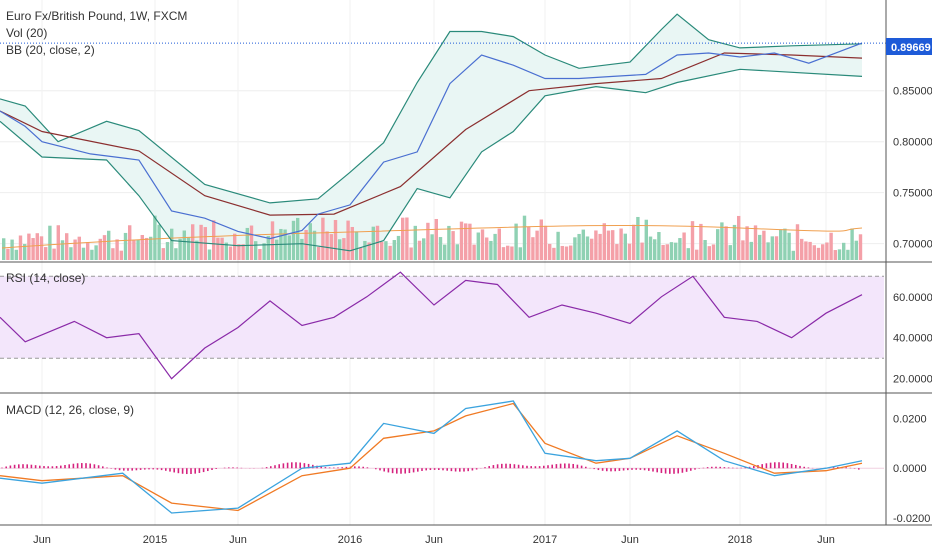  I want to click on volume-ma-line, so click(432, 236).